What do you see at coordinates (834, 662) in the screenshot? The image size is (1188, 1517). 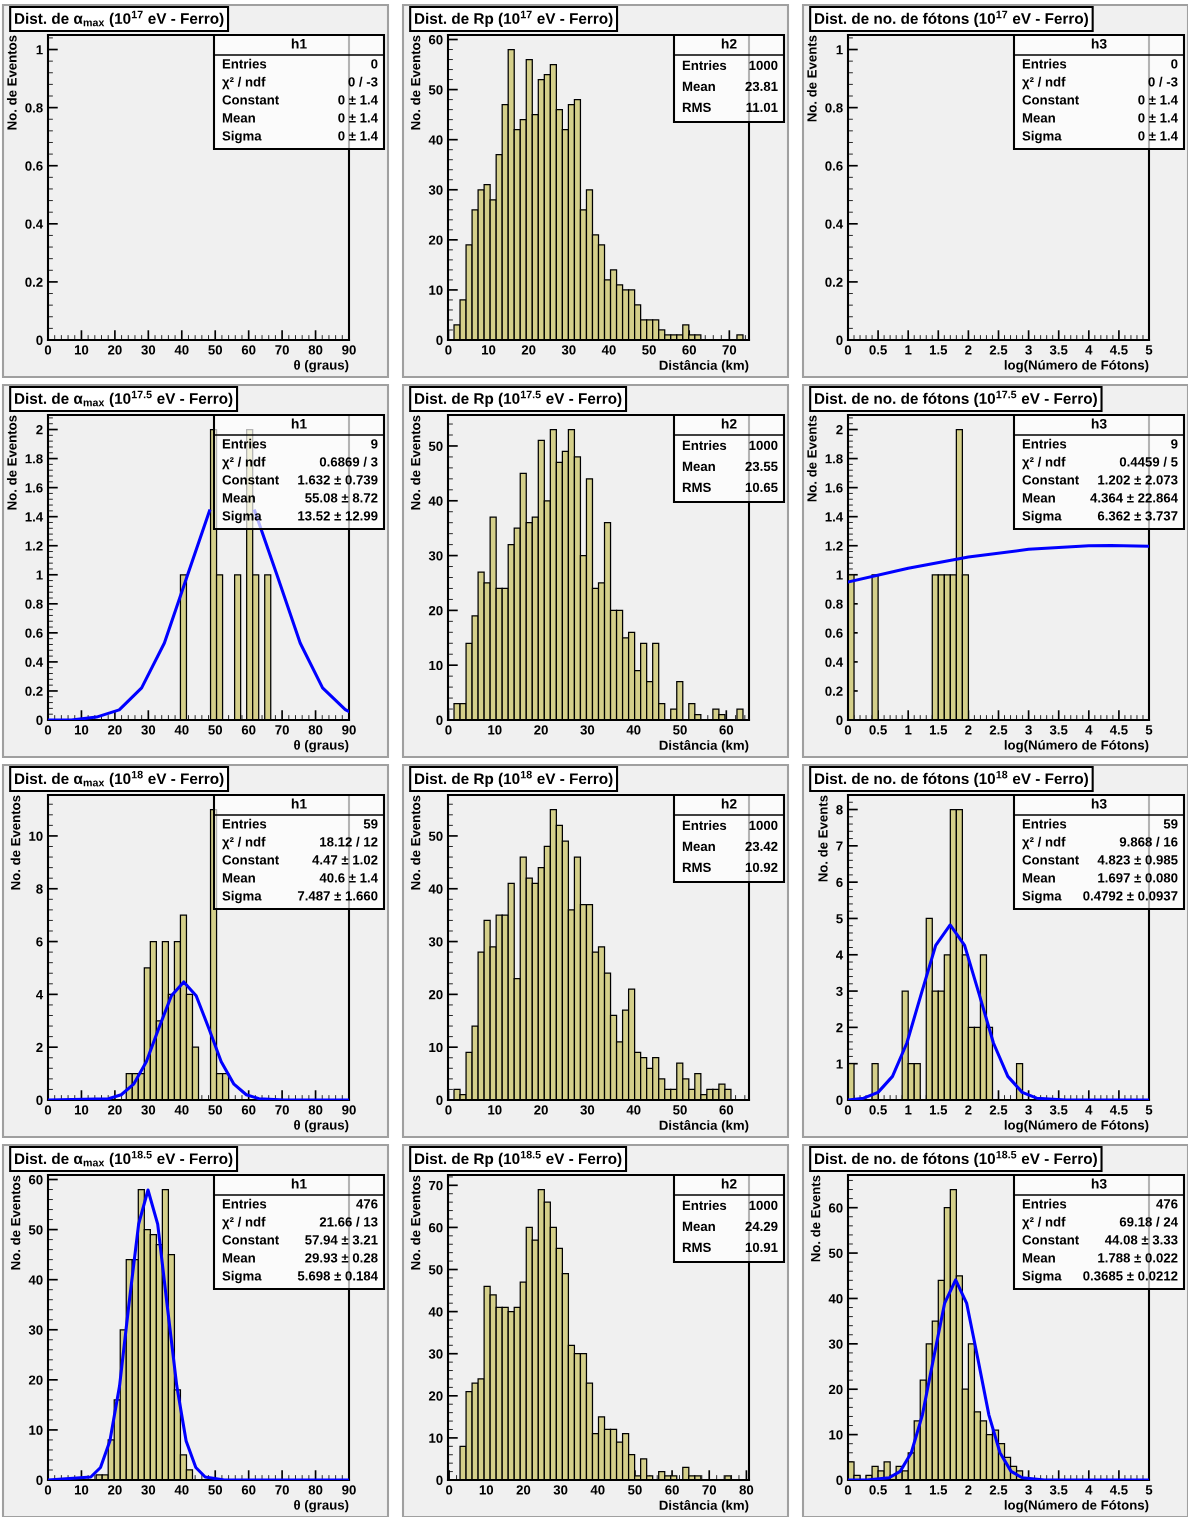 I see `y-tick-label: 0.4` at bounding box center [834, 662].